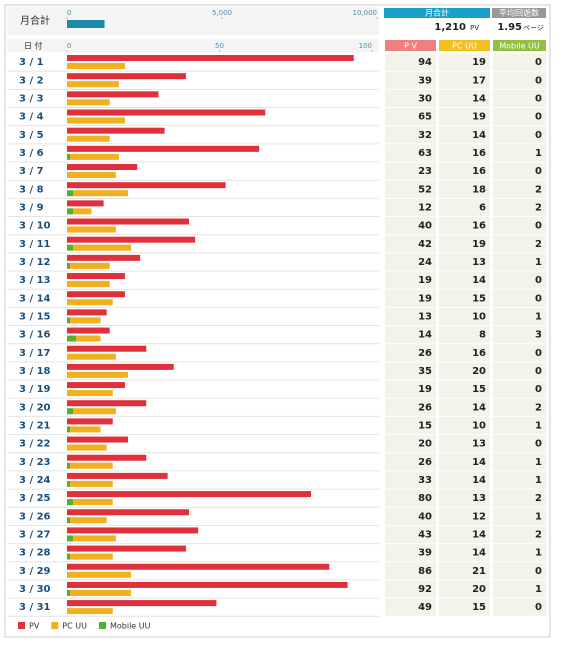 The image size is (565, 653). I want to click on date-label: 3 / 20, so click(35, 407).